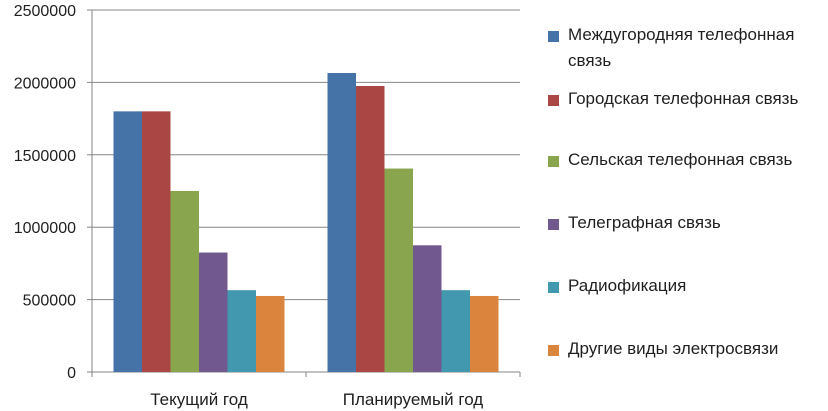  I want to click on legend-item-long-distance: Междугородняя телефонная связь, so click(687, 48).